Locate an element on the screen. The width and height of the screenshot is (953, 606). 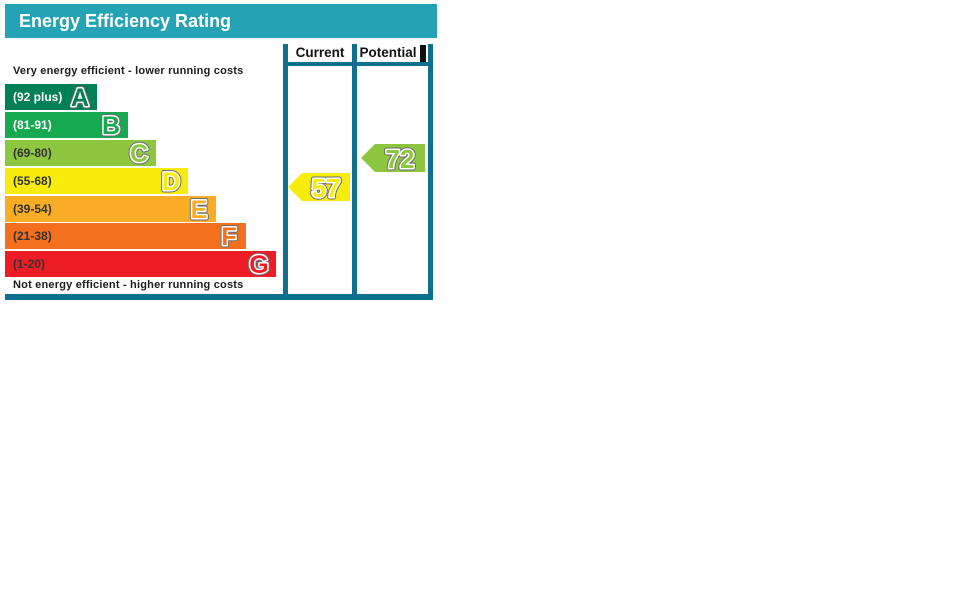
chart-bottom-border is located at coordinates (219, 297).